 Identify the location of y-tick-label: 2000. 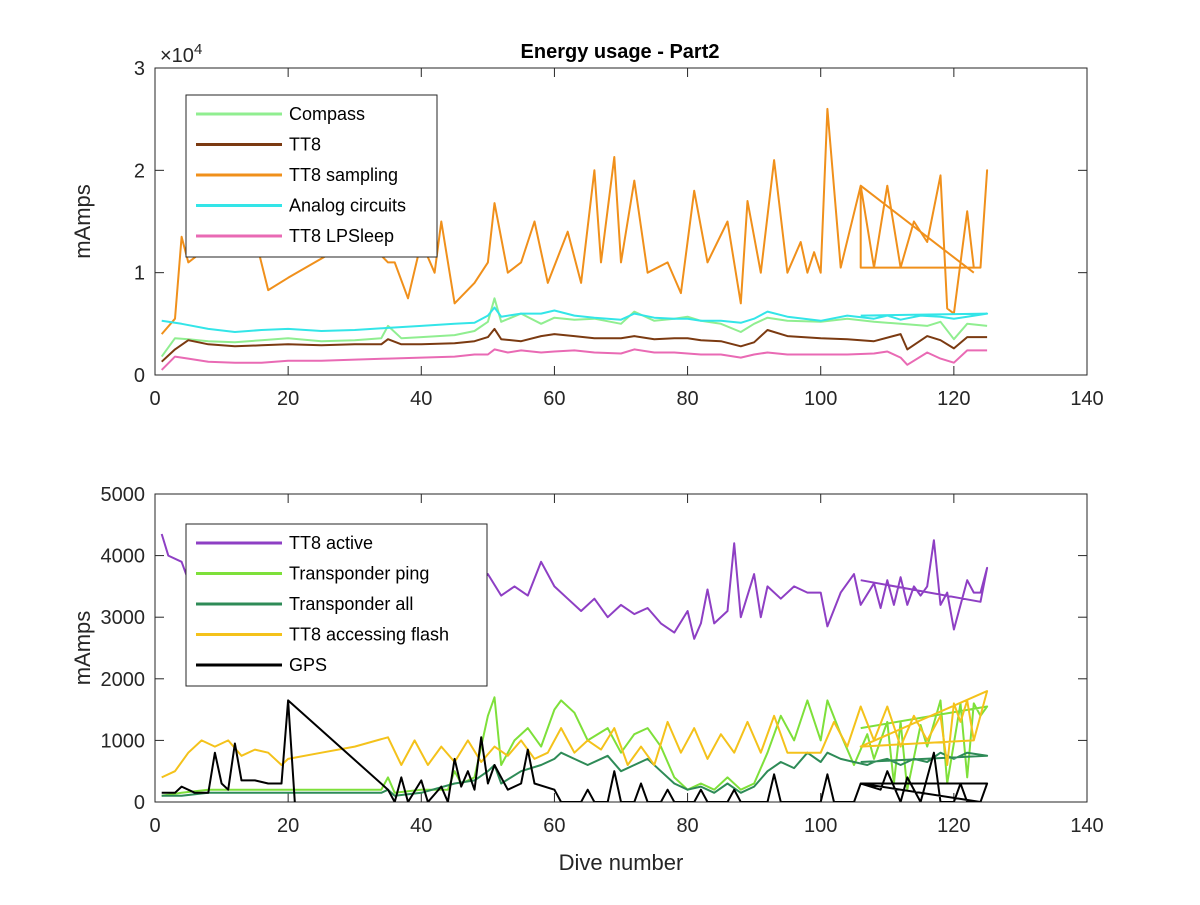
(123, 680).